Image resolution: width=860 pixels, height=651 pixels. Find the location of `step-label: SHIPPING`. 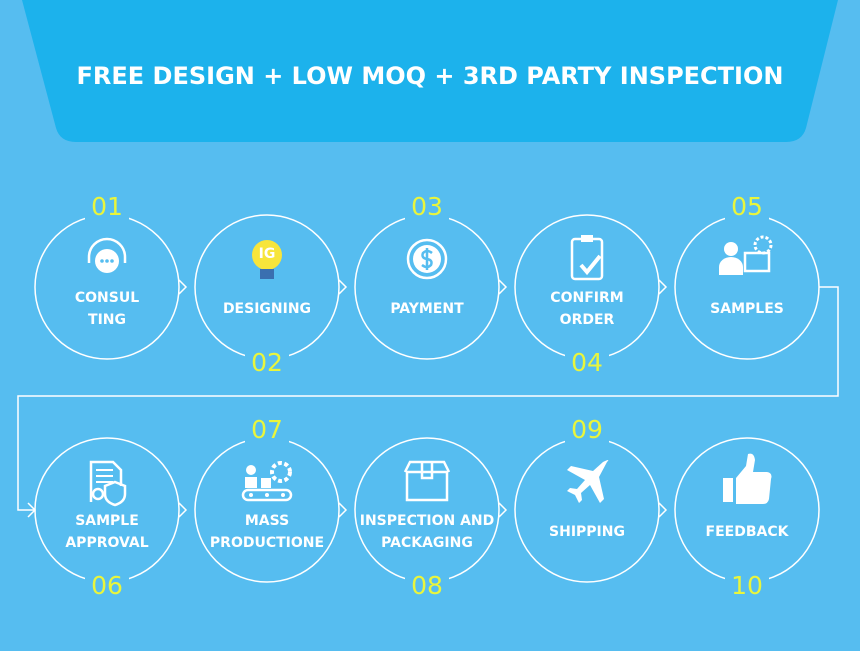

step-label: SHIPPING is located at coordinates (587, 532).